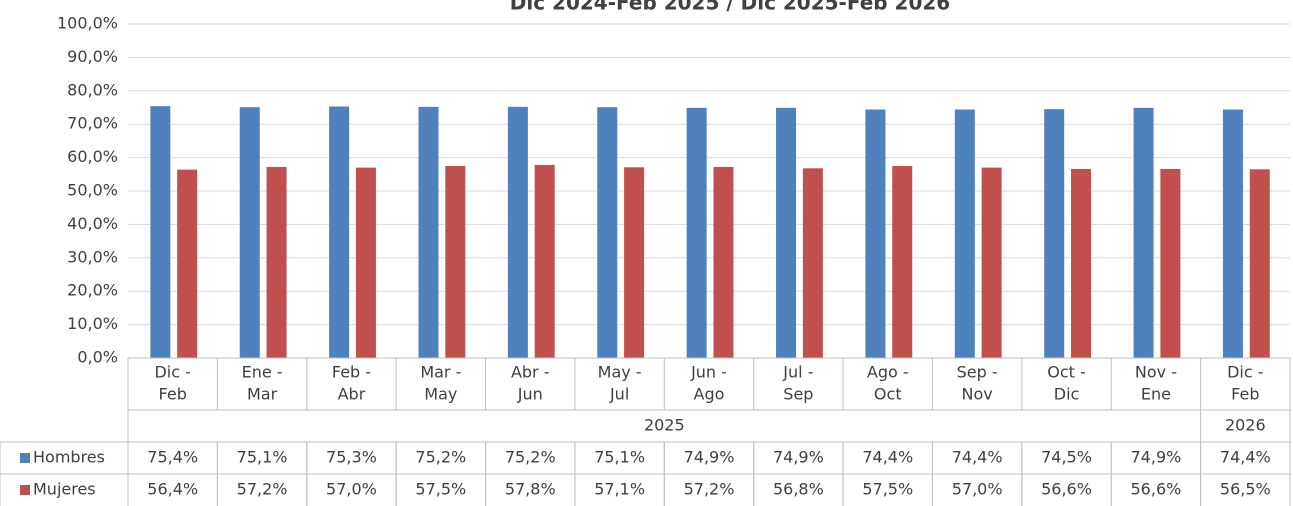 This screenshot has width=1293, height=506. Describe the element at coordinates (619, 394) in the screenshot. I see `x-tick-label: Jul` at that location.